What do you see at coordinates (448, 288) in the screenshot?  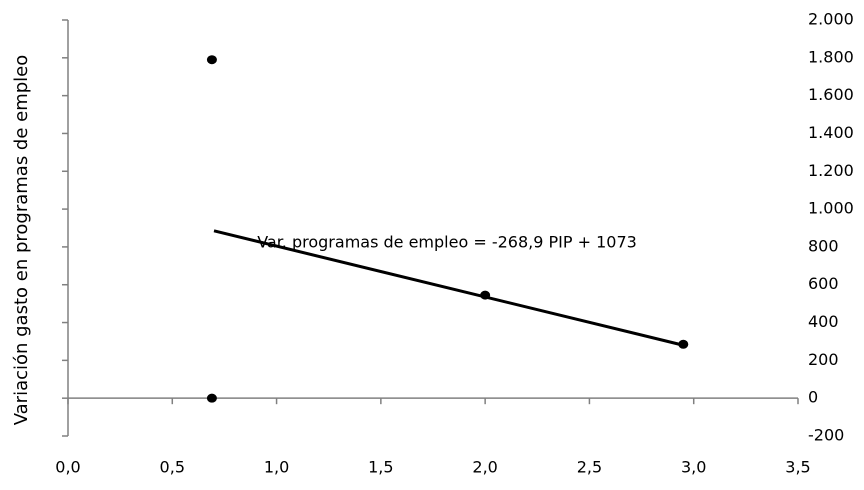 I see `trend-line` at bounding box center [448, 288].